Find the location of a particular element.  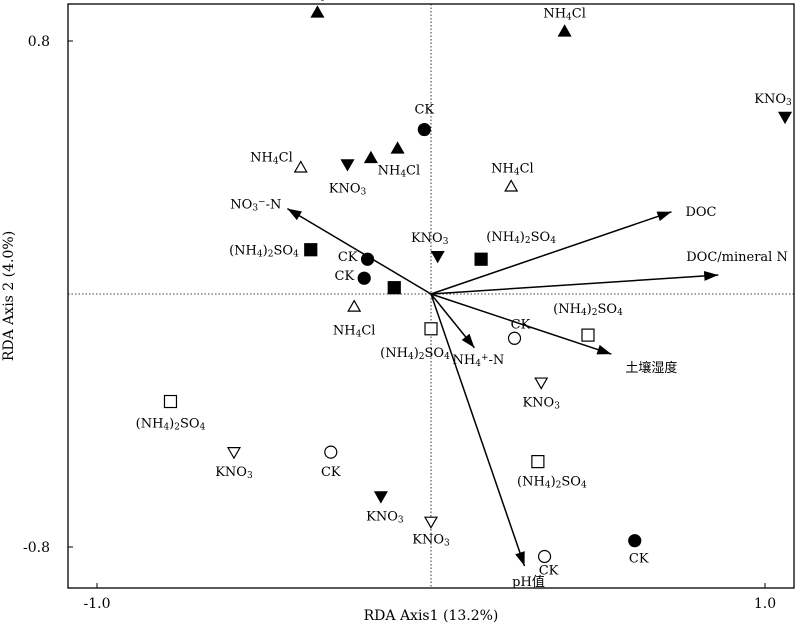

y-tick-label: 0.8 is located at coordinates (39, 42).